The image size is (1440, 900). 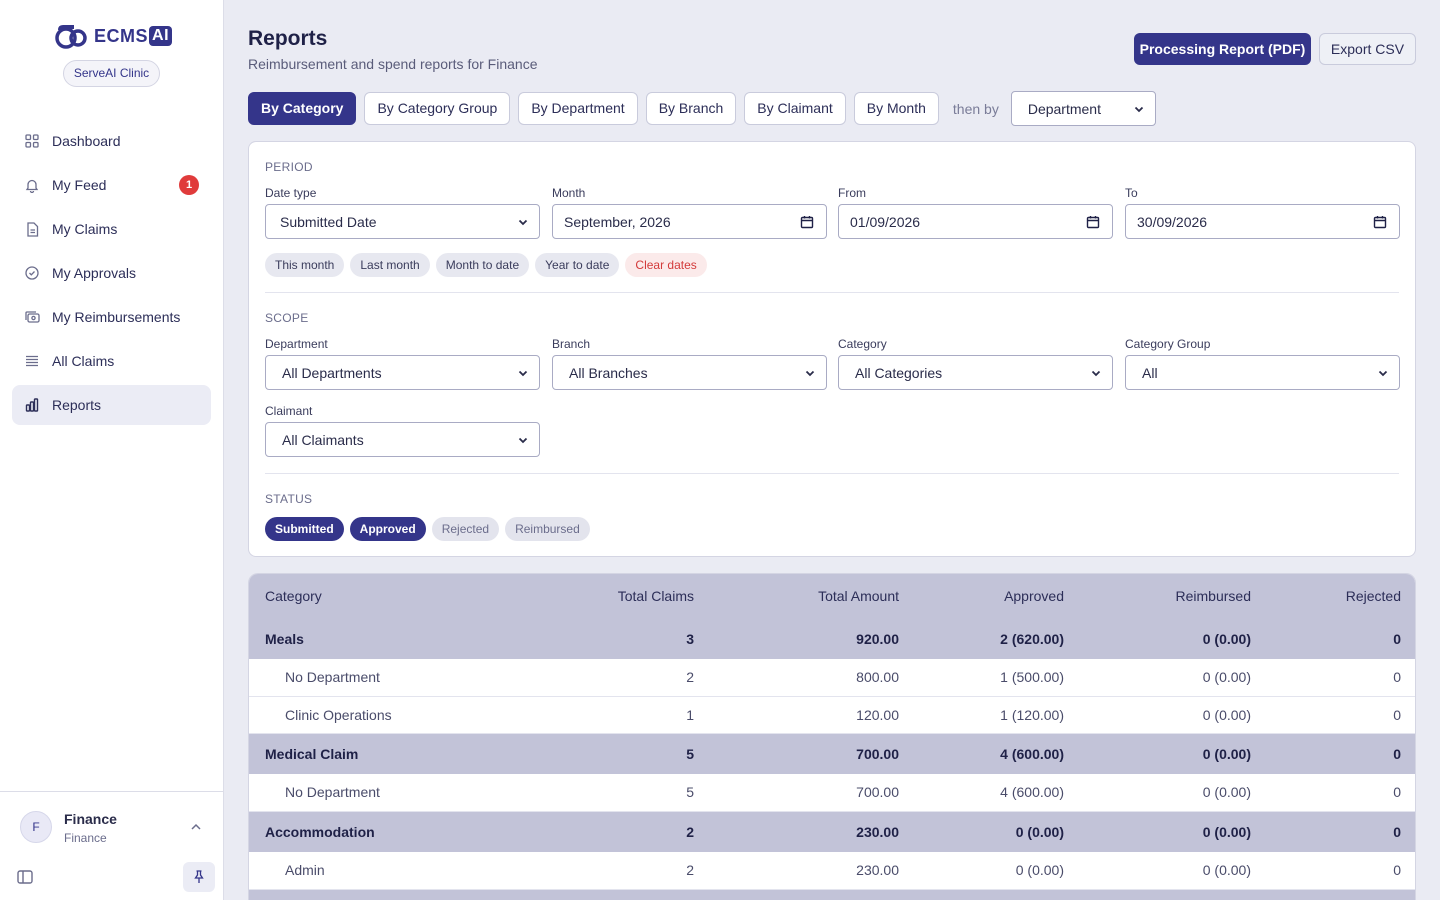 I want to click on preset-month-to-date: Month to date, so click(x=482, y=265).